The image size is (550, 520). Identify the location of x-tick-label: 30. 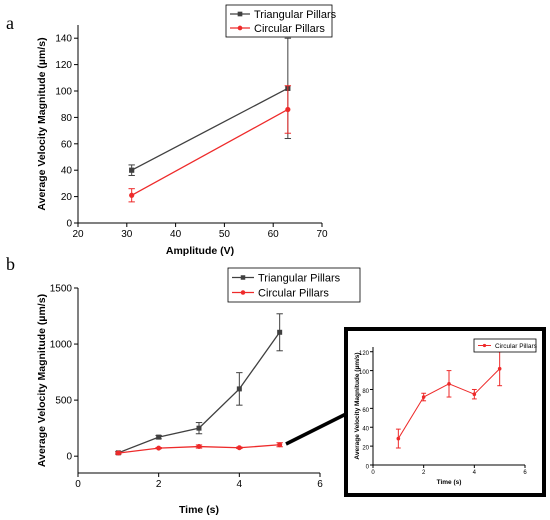
(127, 234).